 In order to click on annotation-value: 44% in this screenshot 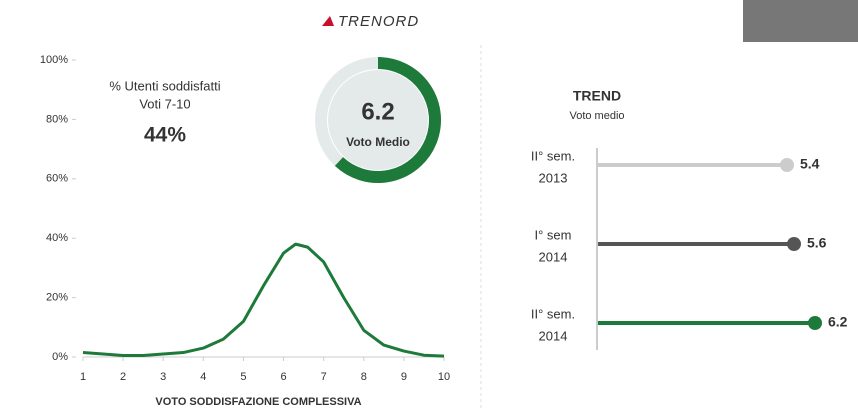, I will do `click(165, 135)`.